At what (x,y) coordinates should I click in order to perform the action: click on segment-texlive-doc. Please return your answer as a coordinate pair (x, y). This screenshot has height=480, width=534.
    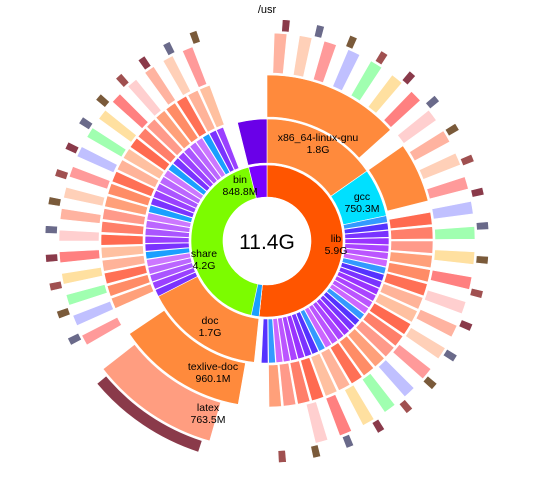
    Looking at the image, I should click on (187, 357).